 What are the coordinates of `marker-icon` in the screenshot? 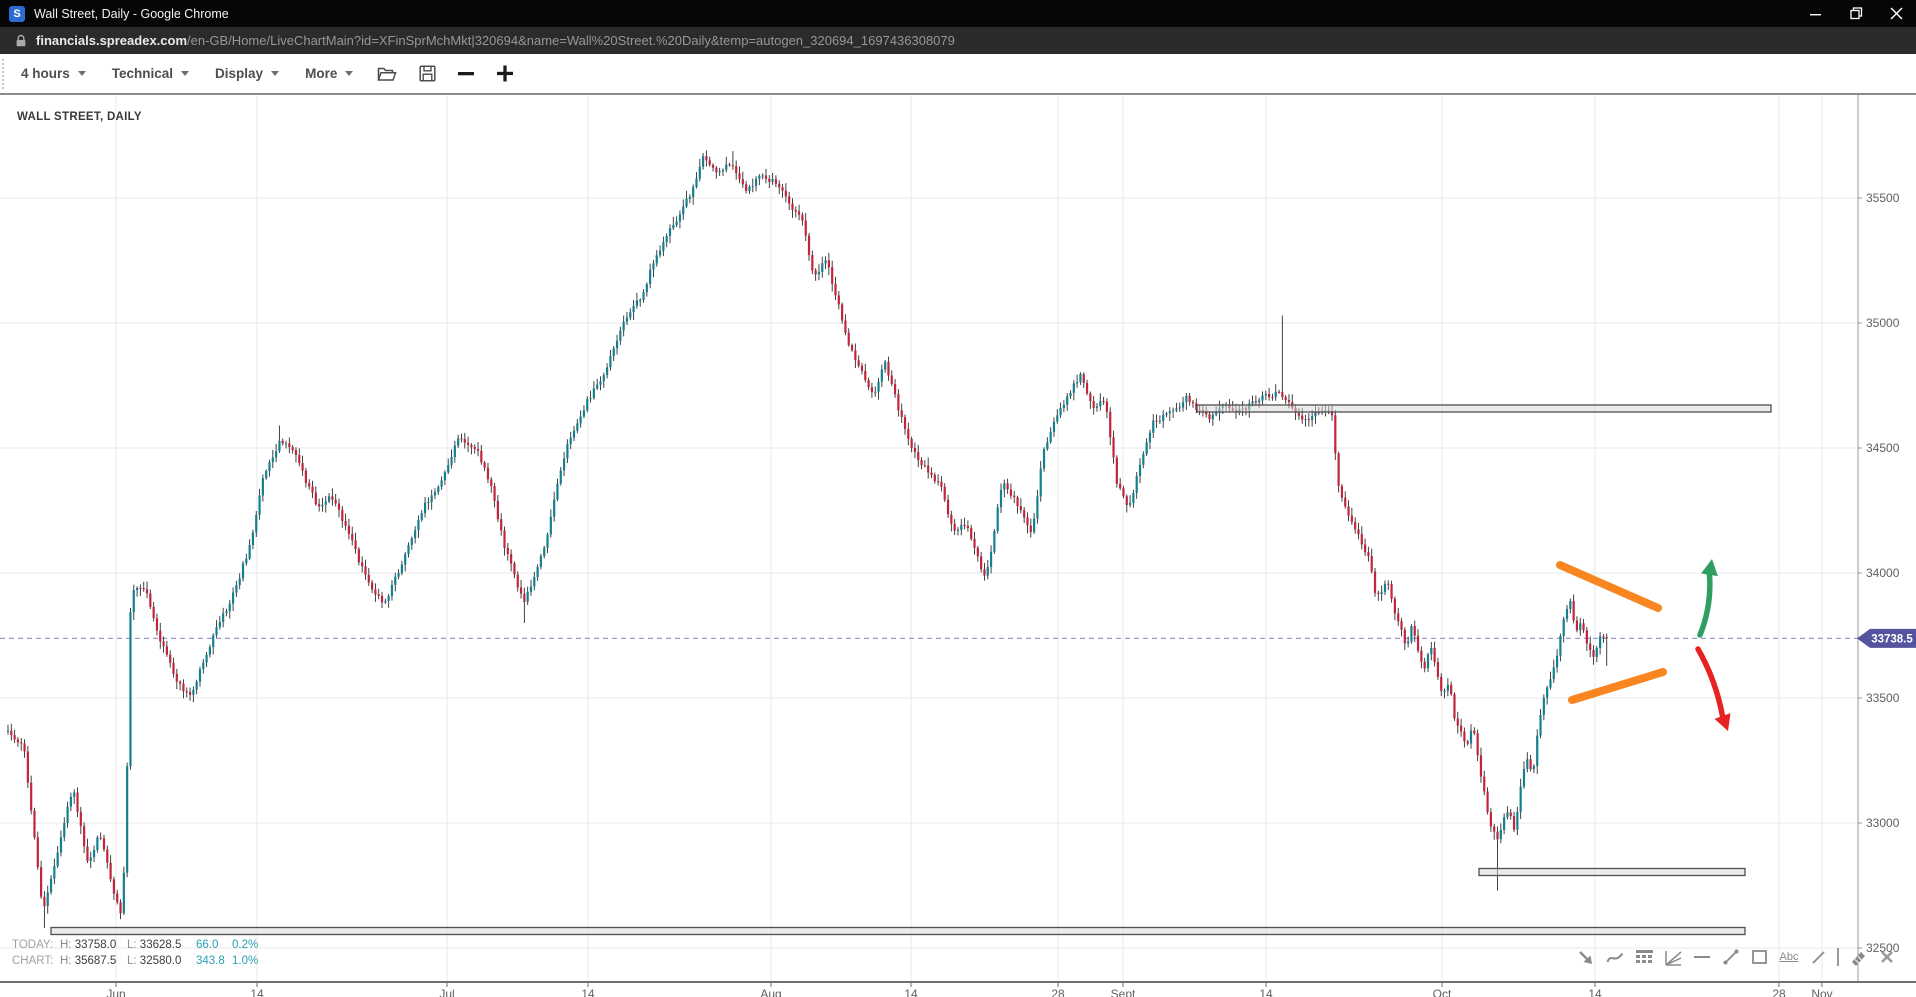 It's located at (1858, 958).